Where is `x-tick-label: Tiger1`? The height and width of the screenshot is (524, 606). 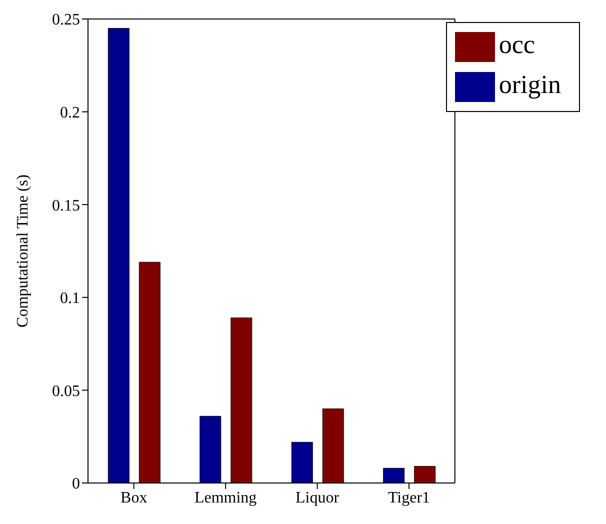 x-tick-label: Tiger1 is located at coordinates (409, 497).